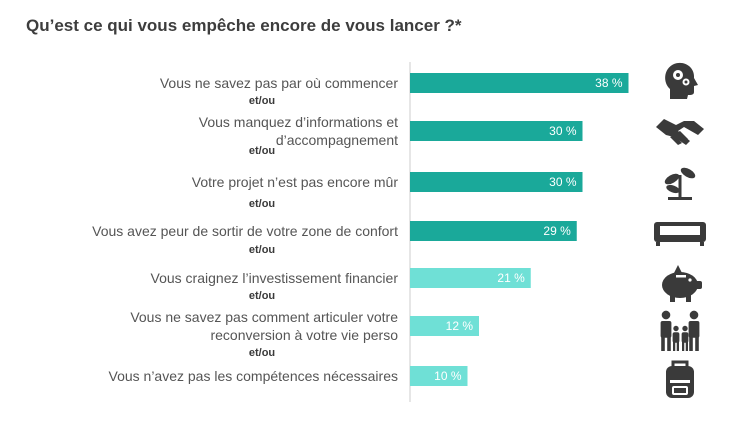  I want to click on head-gears-icon, so click(681, 80).